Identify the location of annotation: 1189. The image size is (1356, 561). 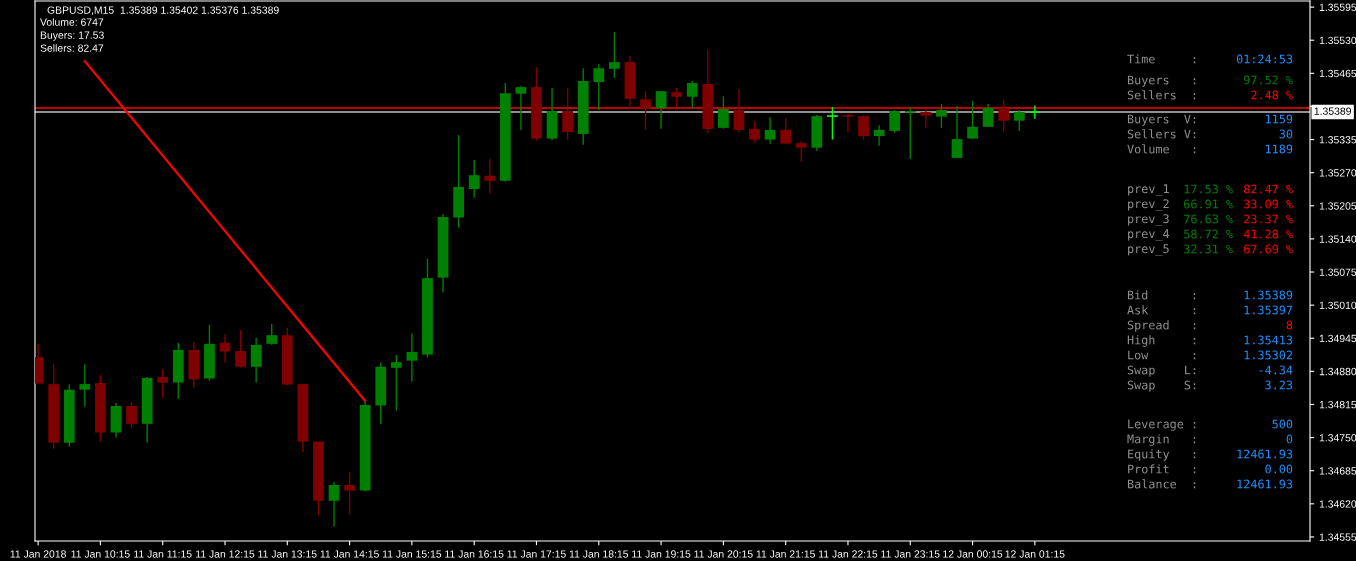
(1279, 149).